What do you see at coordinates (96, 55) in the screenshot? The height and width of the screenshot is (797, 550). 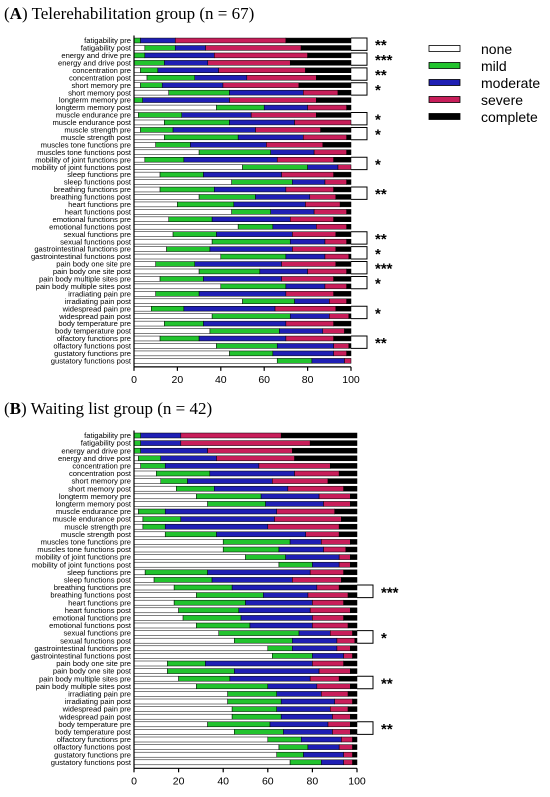 I see `category-label: energy and drive pre` at bounding box center [96, 55].